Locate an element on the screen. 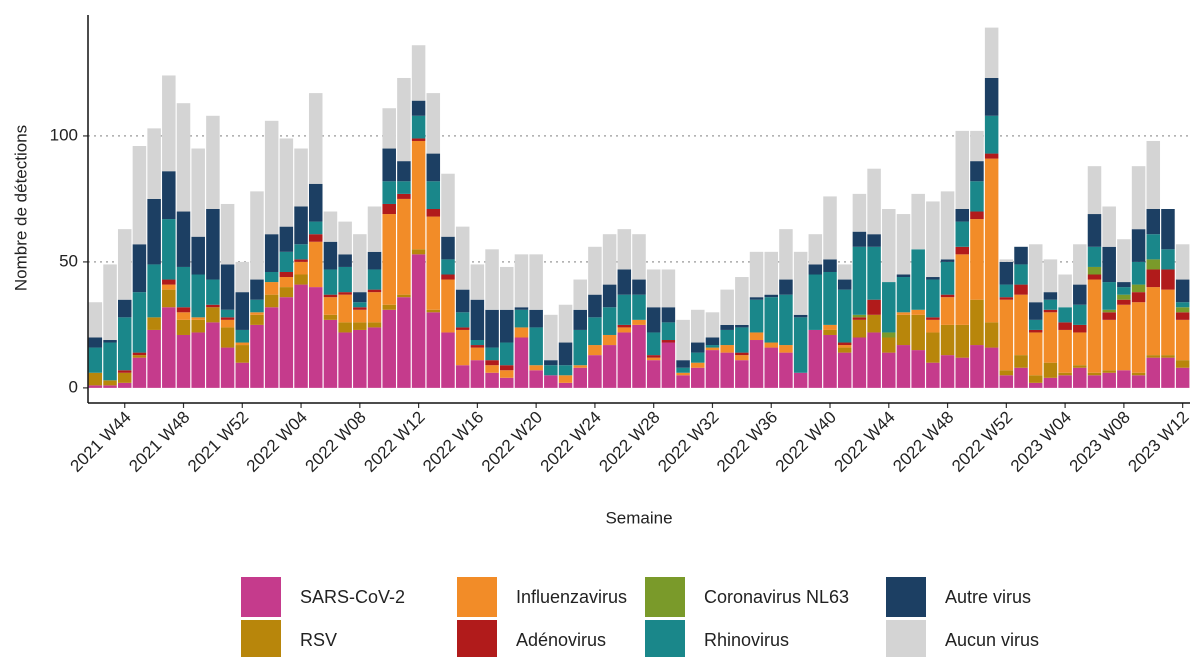 The image size is (1202, 662). legend-label: Adénovirus is located at coordinates (561, 640).